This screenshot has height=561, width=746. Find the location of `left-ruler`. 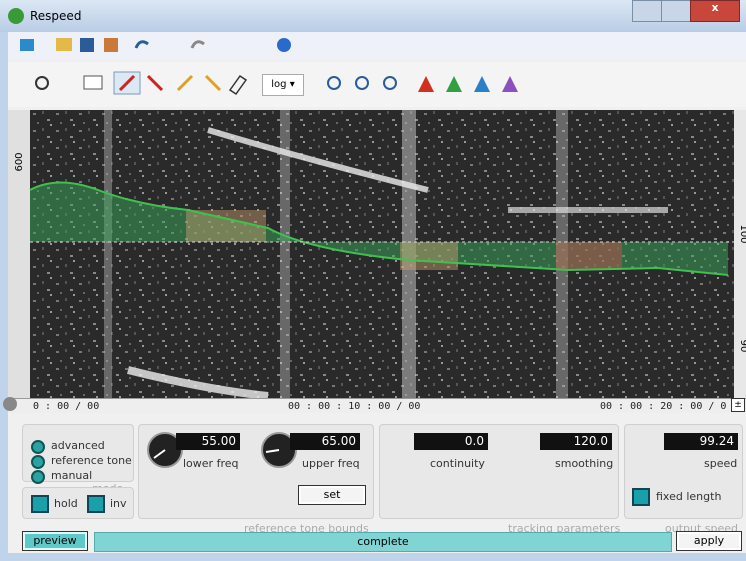

left-ruler is located at coordinates (19, 255).